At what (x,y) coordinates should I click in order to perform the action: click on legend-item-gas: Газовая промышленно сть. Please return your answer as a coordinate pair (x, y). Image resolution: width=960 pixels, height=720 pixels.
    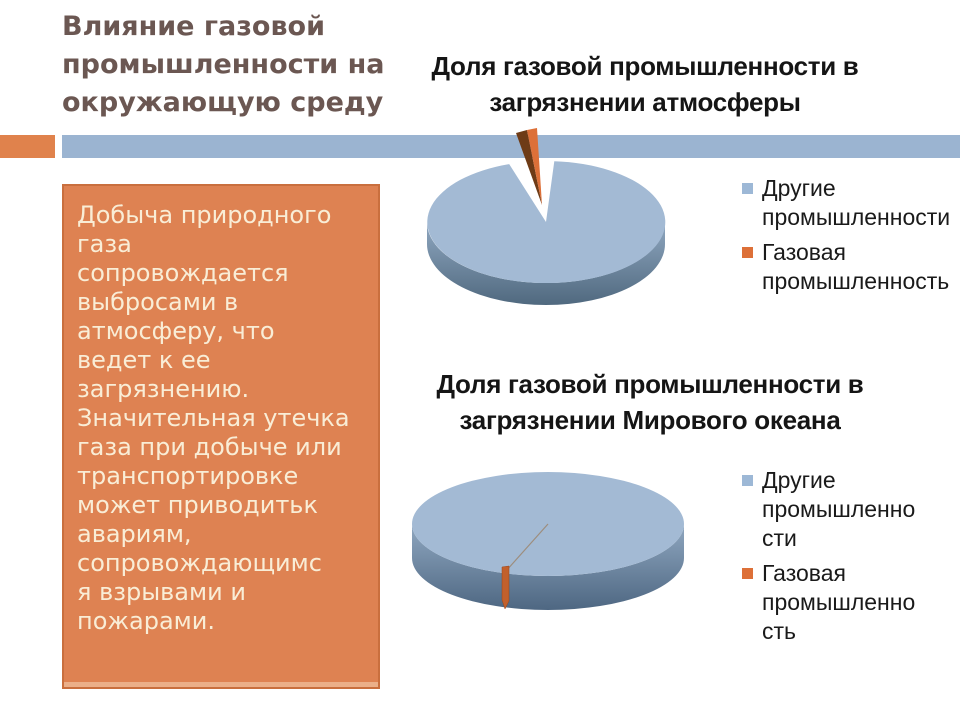
    Looking at the image, I should click on (828, 602).